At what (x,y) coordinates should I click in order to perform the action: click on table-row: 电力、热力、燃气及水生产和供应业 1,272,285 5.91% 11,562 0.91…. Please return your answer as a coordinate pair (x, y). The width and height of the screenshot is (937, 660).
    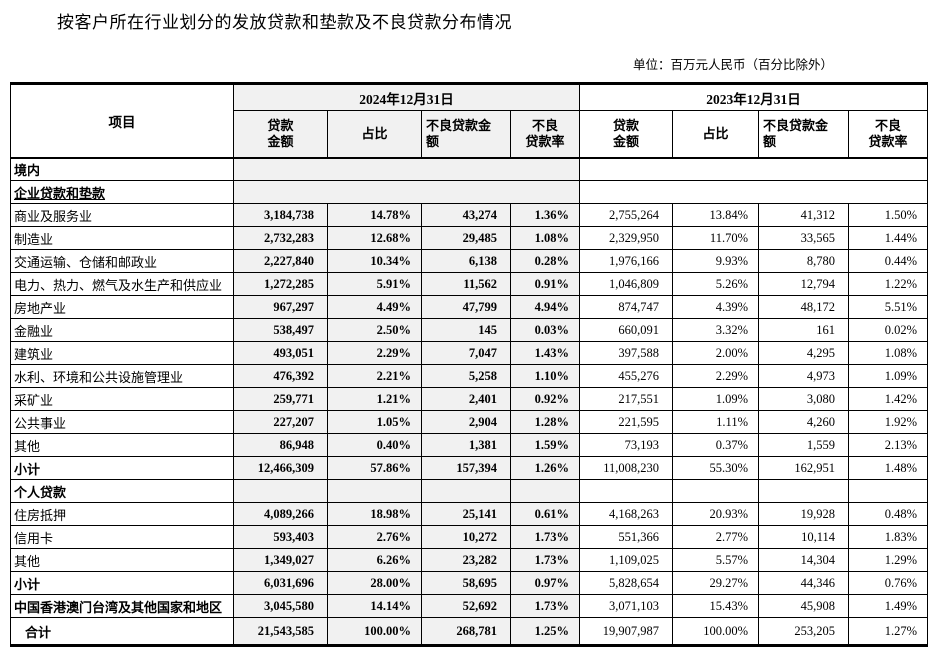
    Looking at the image, I should click on (469, 284).